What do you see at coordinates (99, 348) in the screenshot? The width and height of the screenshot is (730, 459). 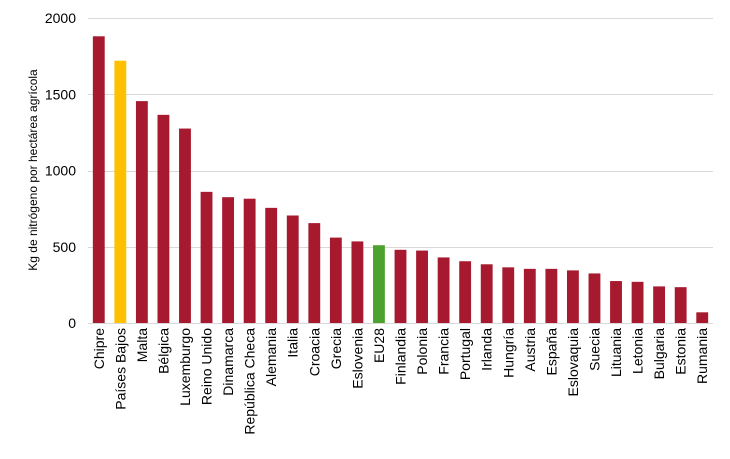 I see `x-category-label: Chipre` at bounding box center [99, 348].